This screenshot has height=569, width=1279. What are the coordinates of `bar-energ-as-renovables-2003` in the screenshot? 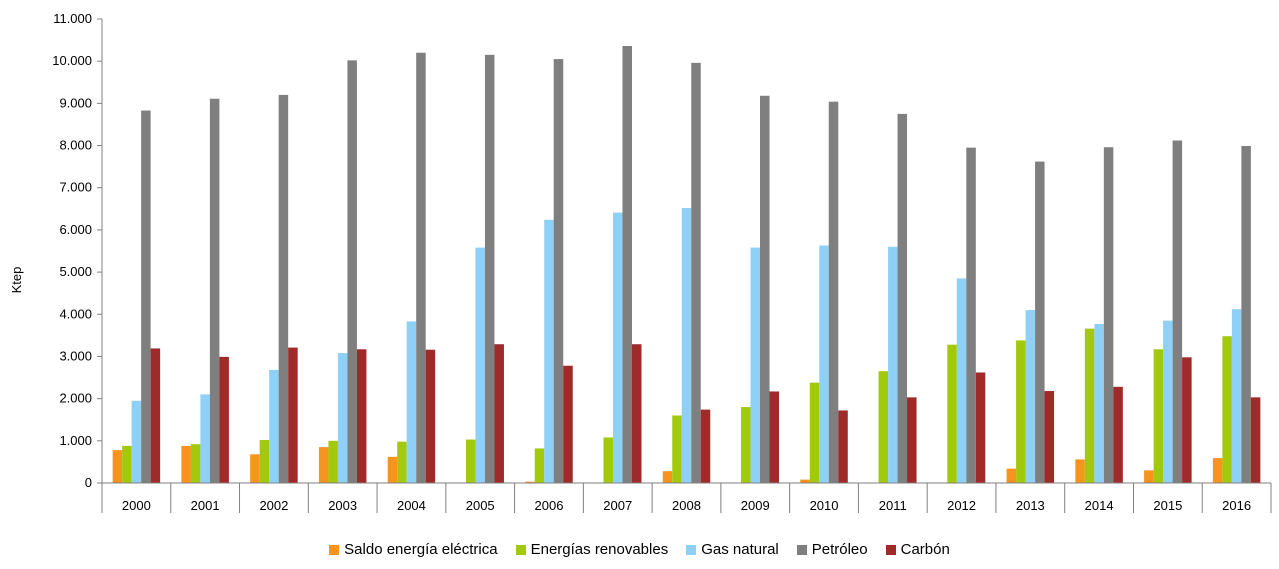 It's located at (333, 461).